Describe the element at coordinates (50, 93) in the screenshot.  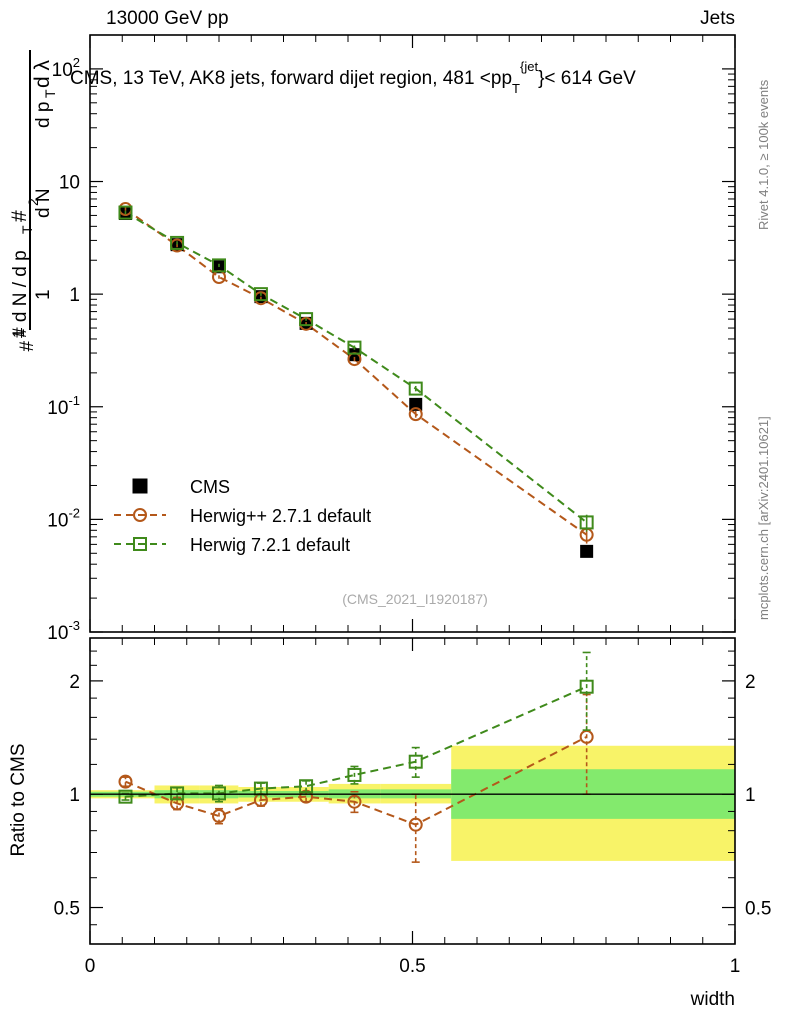
I see `ylabel-sub-pt2: T` at that location.